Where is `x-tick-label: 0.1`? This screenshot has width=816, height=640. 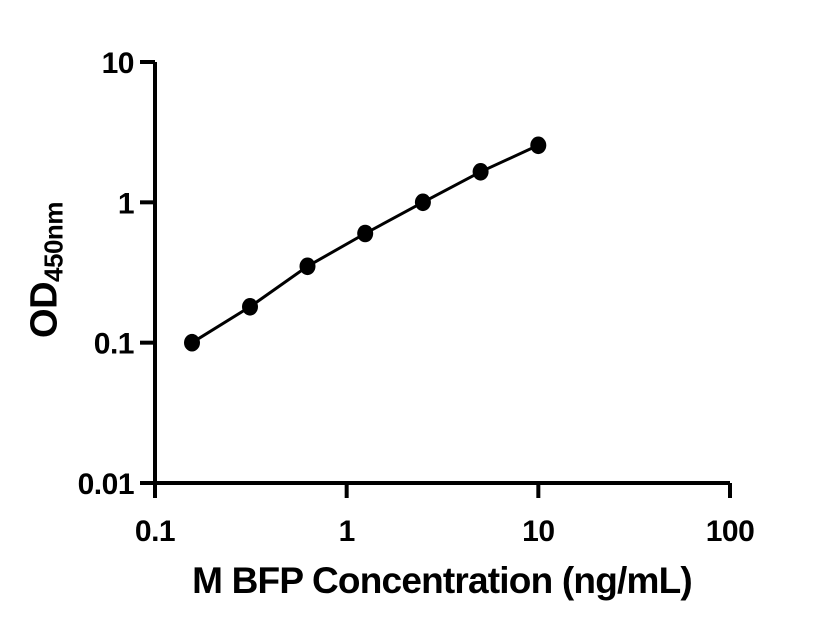
x-tick-label: 0.1 is located at coordinates (155, 531).